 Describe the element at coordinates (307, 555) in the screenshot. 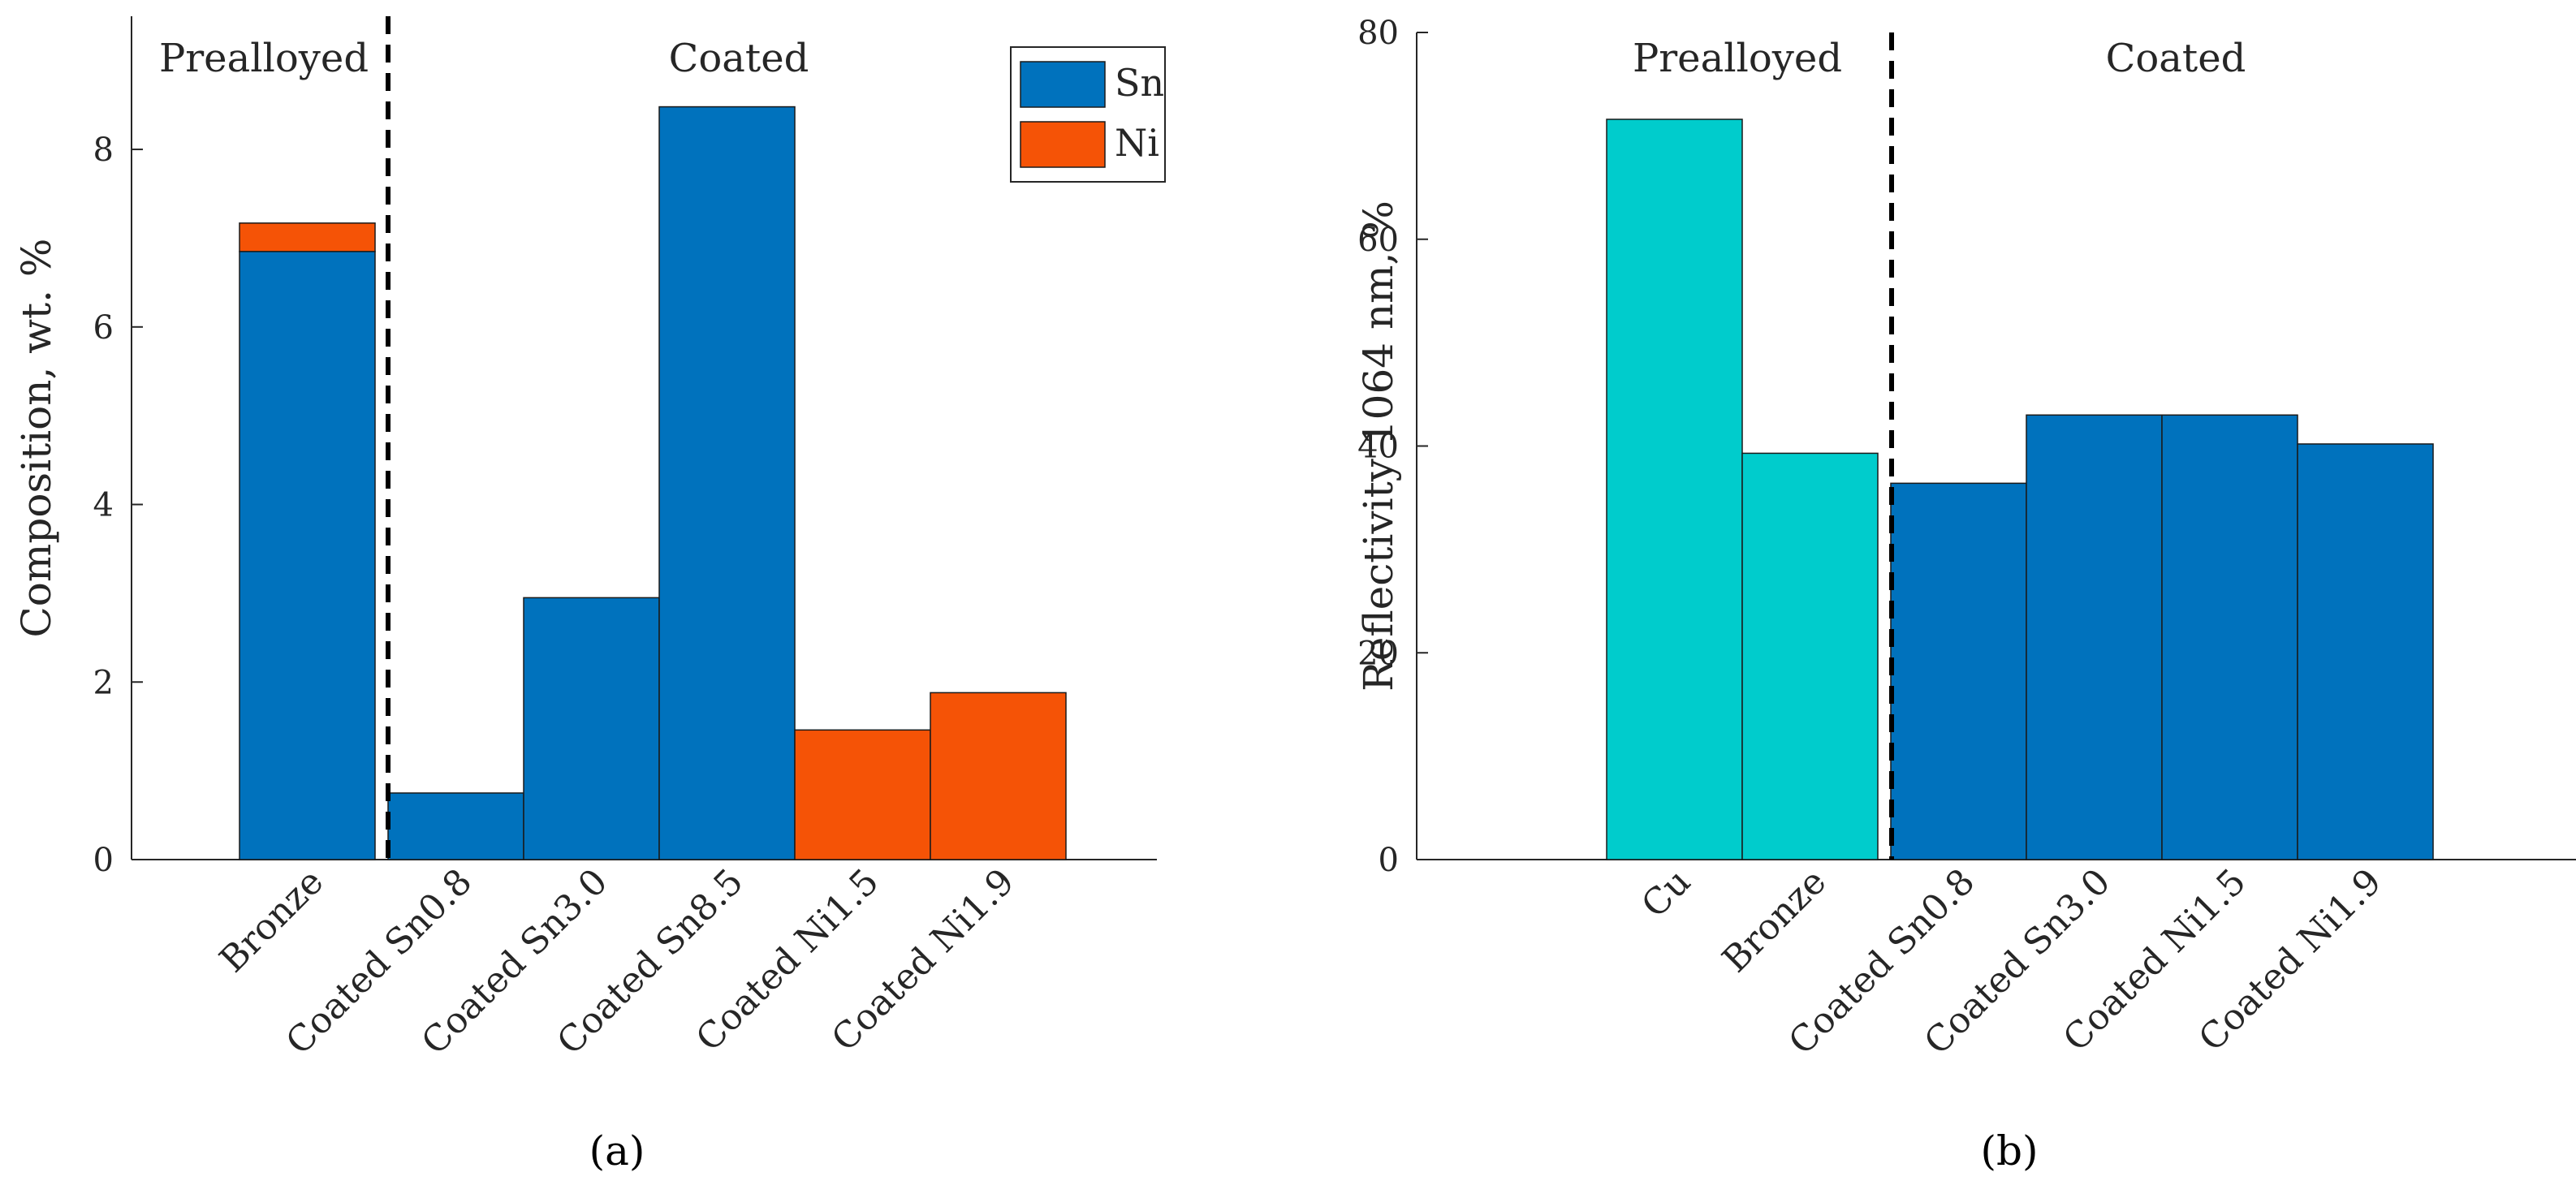

I see `bar-sn-bronze` at that location.